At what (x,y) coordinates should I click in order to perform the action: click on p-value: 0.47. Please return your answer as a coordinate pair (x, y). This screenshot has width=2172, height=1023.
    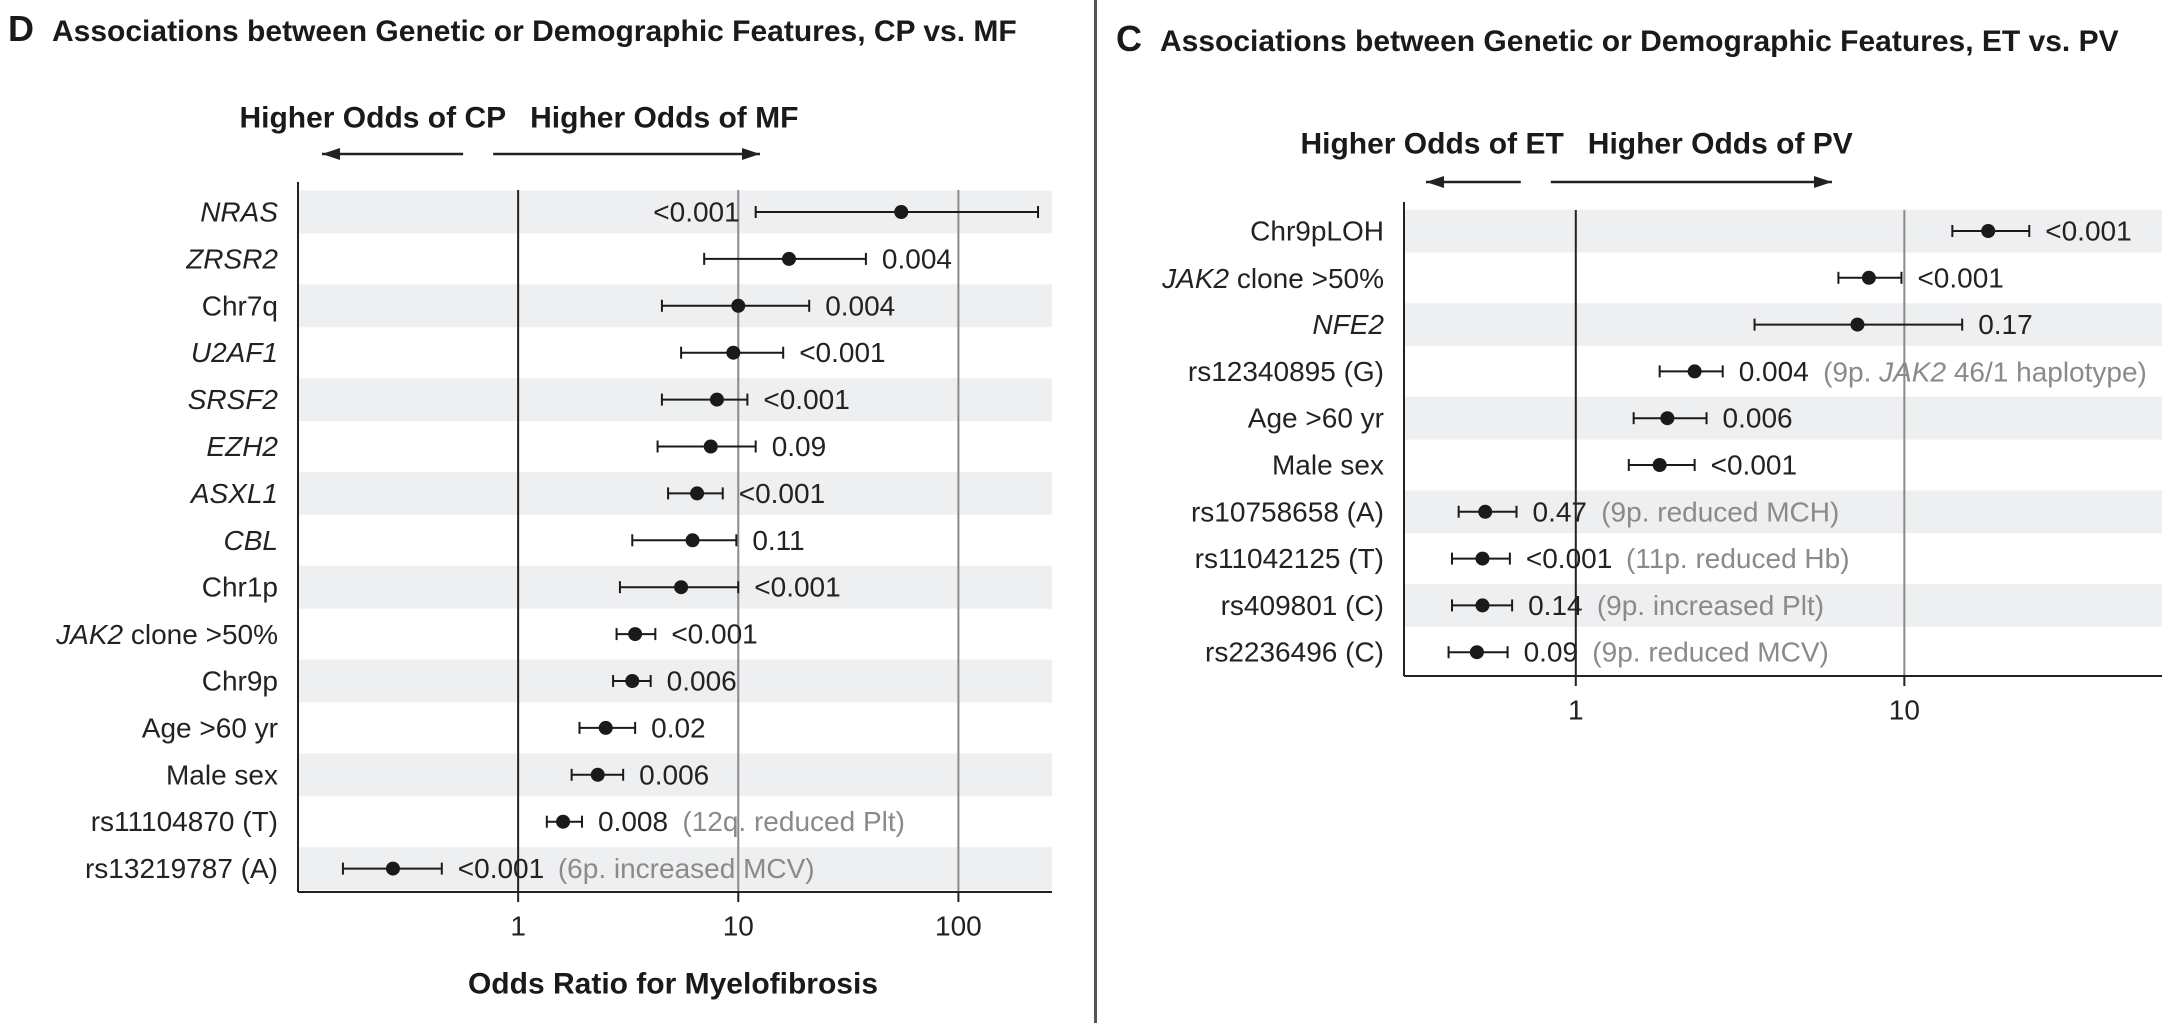
    Looking at the image, I should click on (1560, 511).